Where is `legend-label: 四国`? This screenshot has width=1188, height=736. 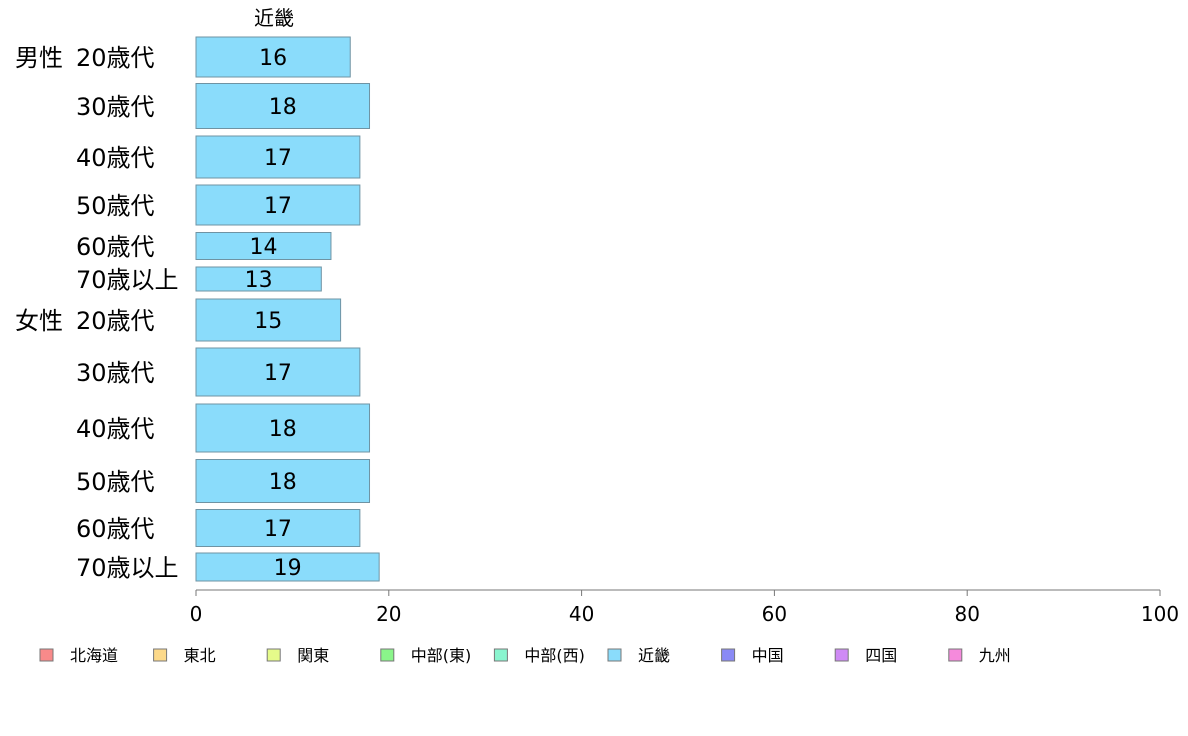
legend-label: 四国 is located at coordinates (881, 655).